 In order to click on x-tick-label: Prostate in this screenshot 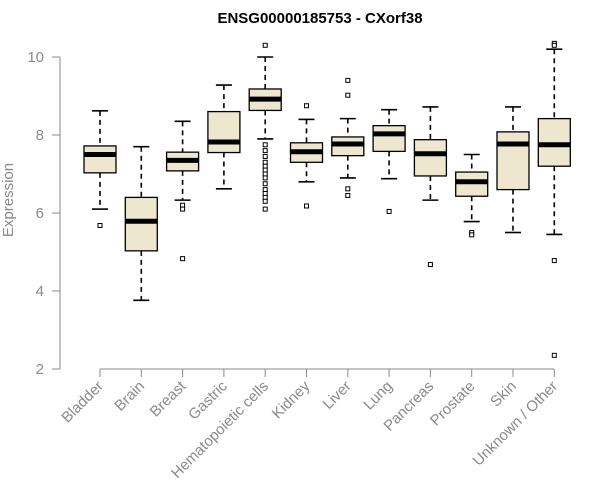, I will do `click(453, 404)`.